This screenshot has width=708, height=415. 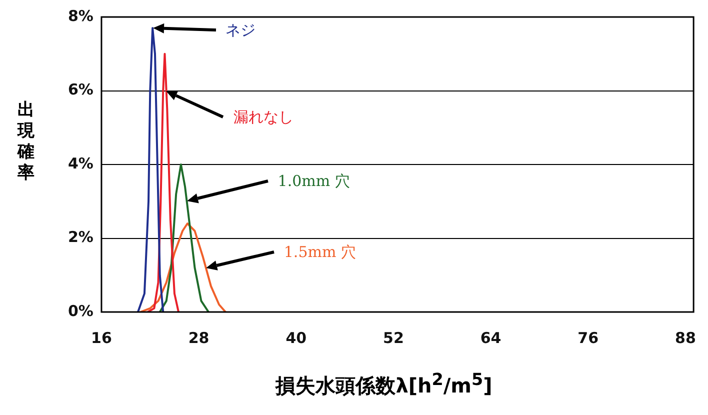 What do you see at coordinates (241, 30) in the screenshot?
I see `text: ネジ` at bounding box center [241, 30].